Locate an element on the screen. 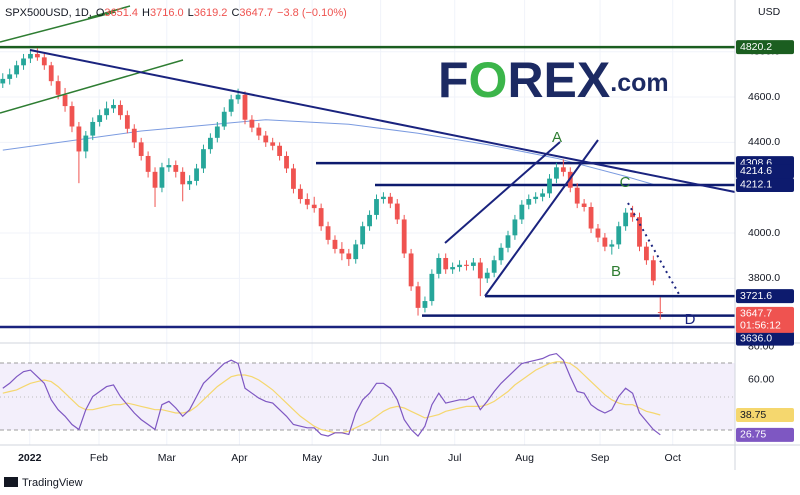 This screenshot has width=800, height=495. y-tick-label: 4400.0 is located at coordinates (764, 142).